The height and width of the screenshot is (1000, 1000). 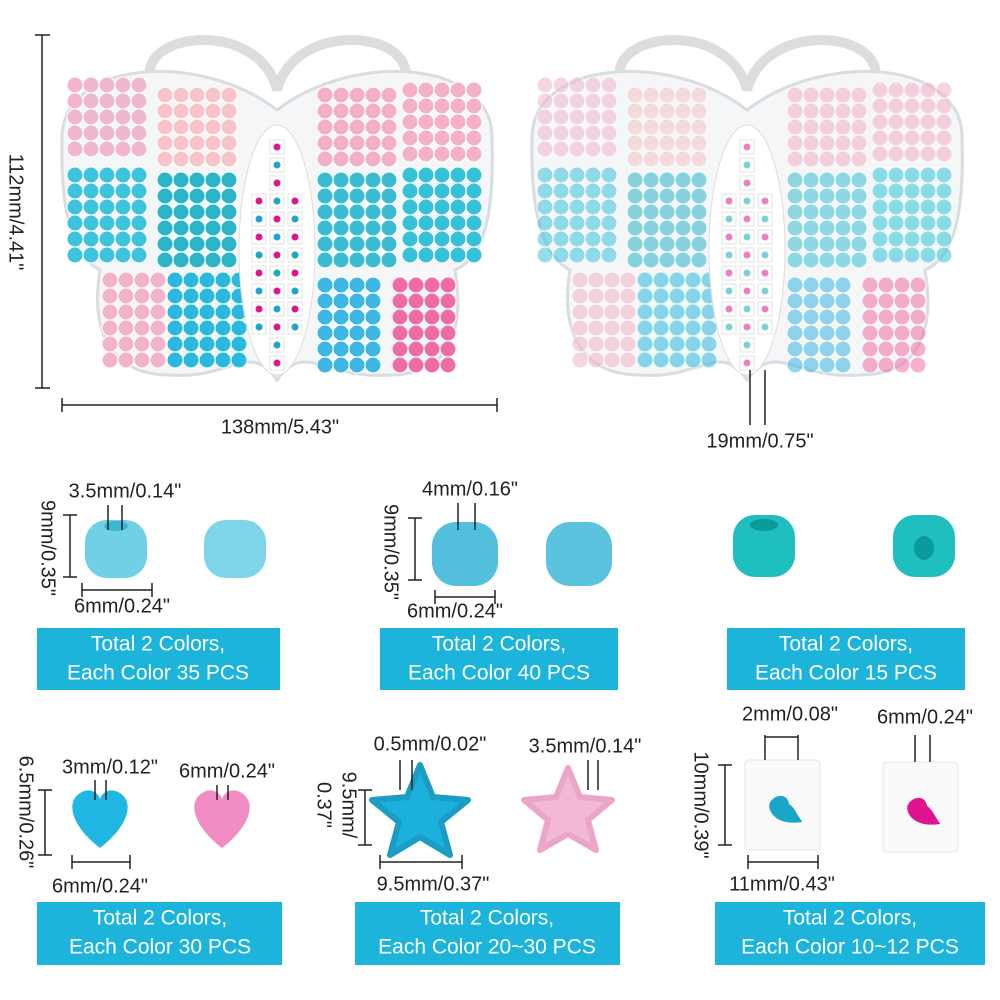 I want to click on caption: Each Color 15 PCS, so click(x=846, y=673).